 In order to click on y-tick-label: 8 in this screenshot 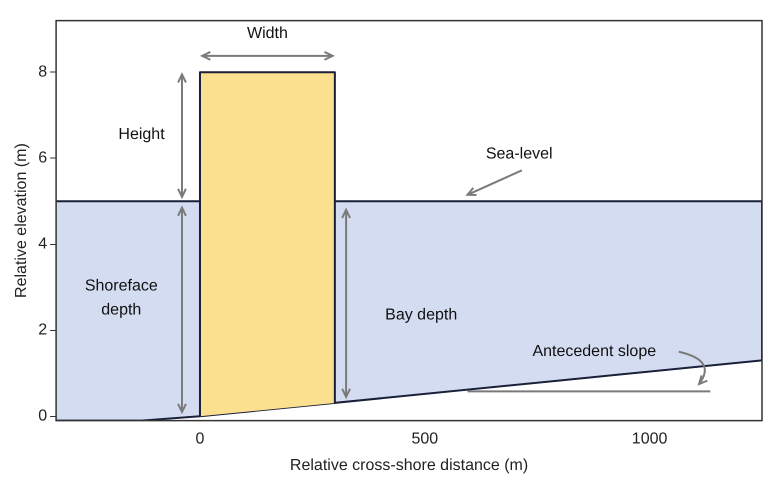, I will do `click(43, 72)`.